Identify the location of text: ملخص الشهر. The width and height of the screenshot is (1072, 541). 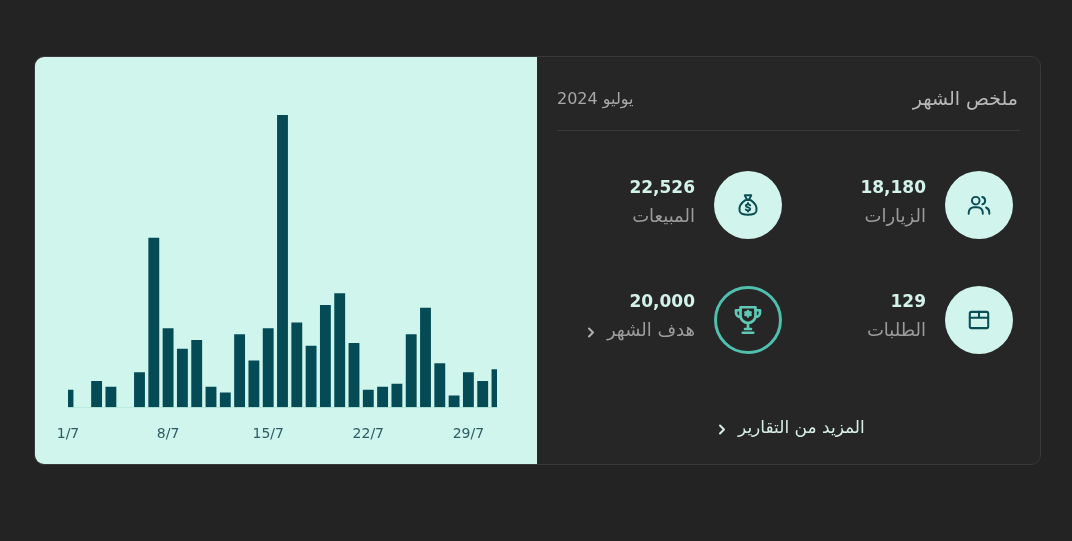
(965, 98).